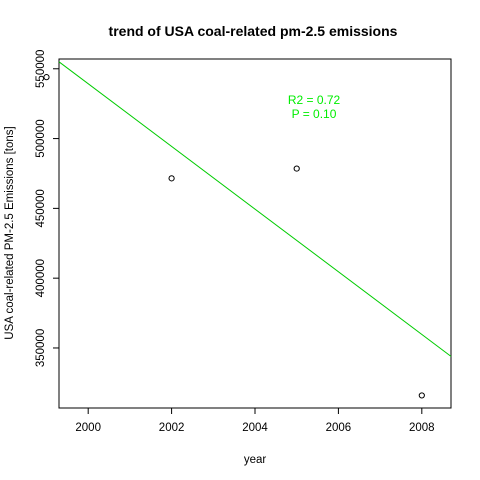  What do you see at coordinates (41, 348) in the screenshot?
I see `y-tick-label: 350000` at bounding box center [41, 348].